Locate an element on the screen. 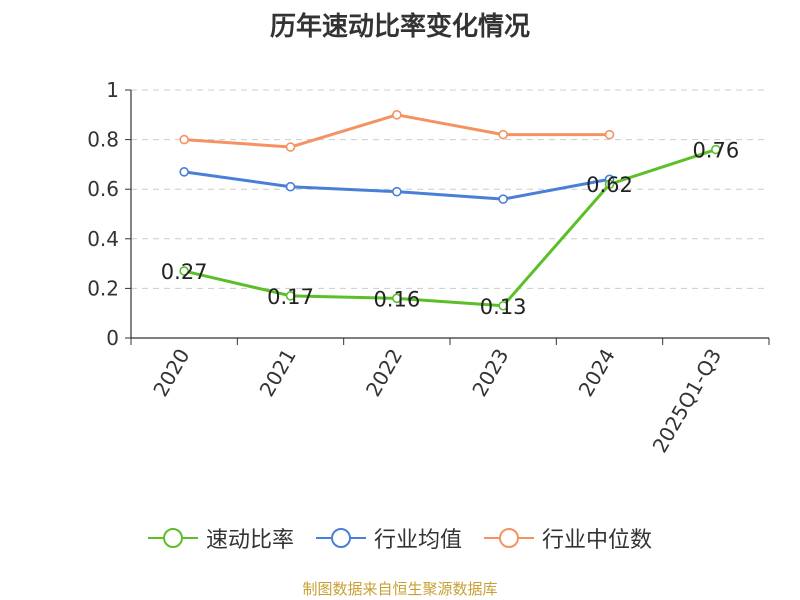 The image size is (800, 600). y-tick-label: 0.8 is located at coordinates (103, 140).